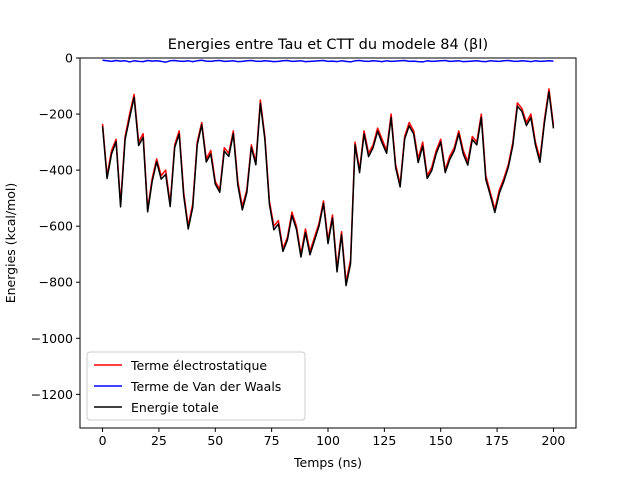 The image size is (640, 480). I want to click on series-line-van-der-waals, so click(328, 61).